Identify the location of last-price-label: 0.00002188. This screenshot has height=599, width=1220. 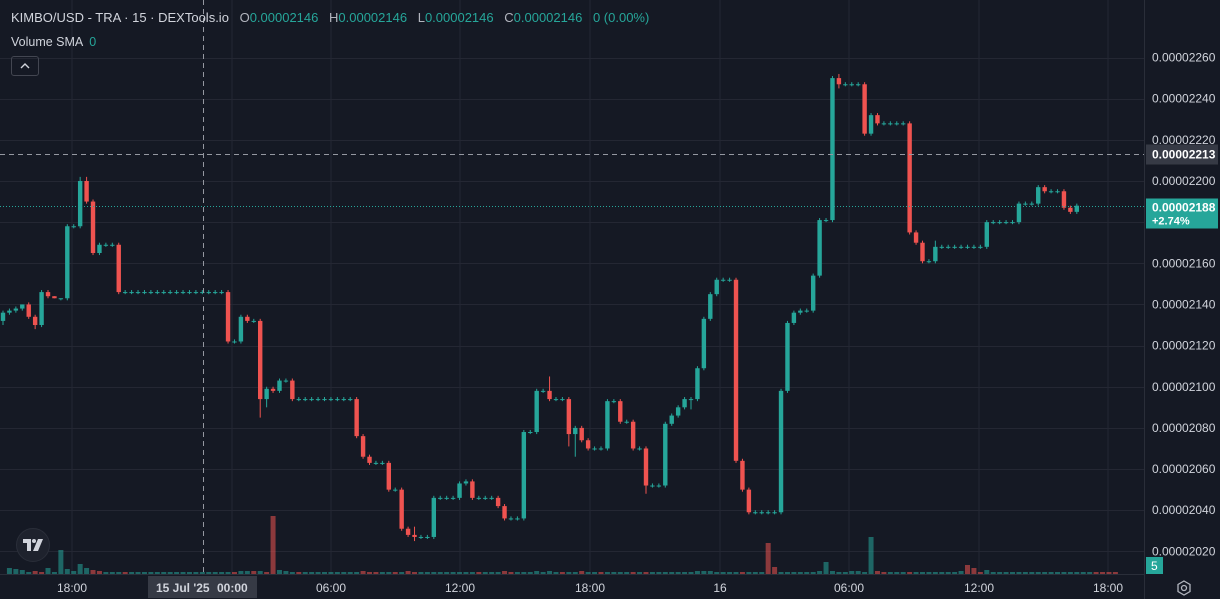
(1184, 208).